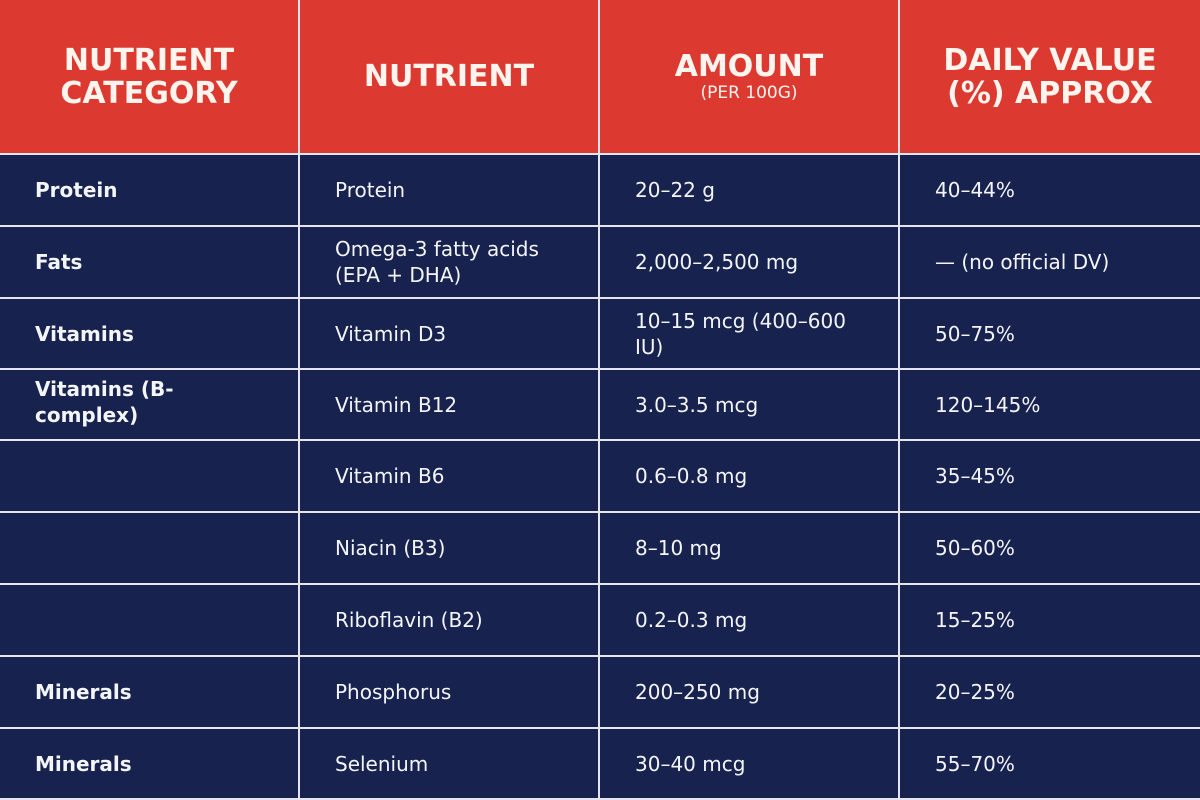 The height and width of the screenshot is (800, 1200). I want to click on cell-text: 55–70%, so click(975, 763).